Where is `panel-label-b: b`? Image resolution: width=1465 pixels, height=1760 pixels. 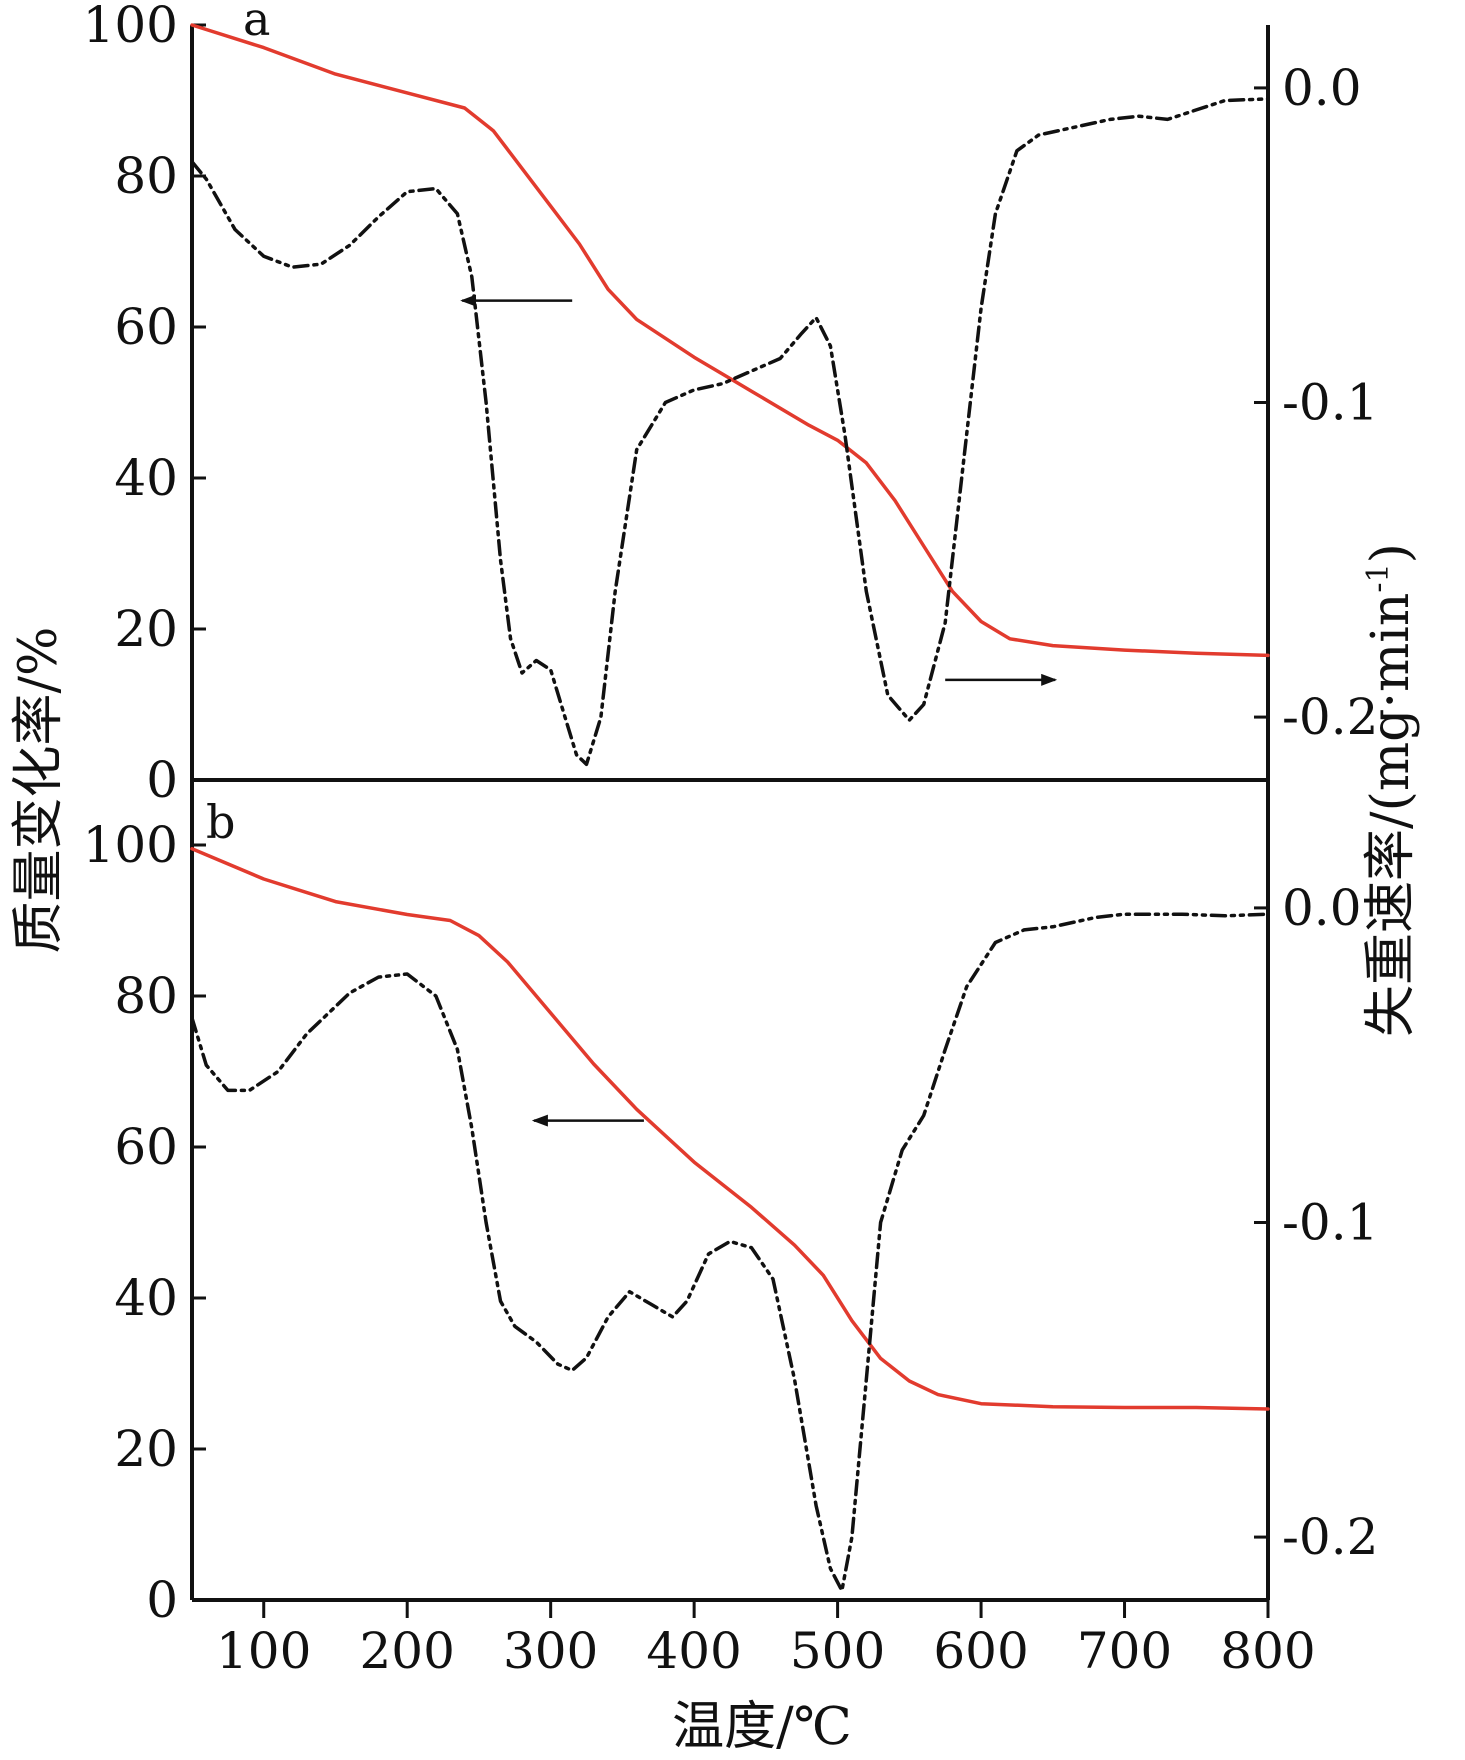 panel-label-b: b is located at coordinates (220, 822).